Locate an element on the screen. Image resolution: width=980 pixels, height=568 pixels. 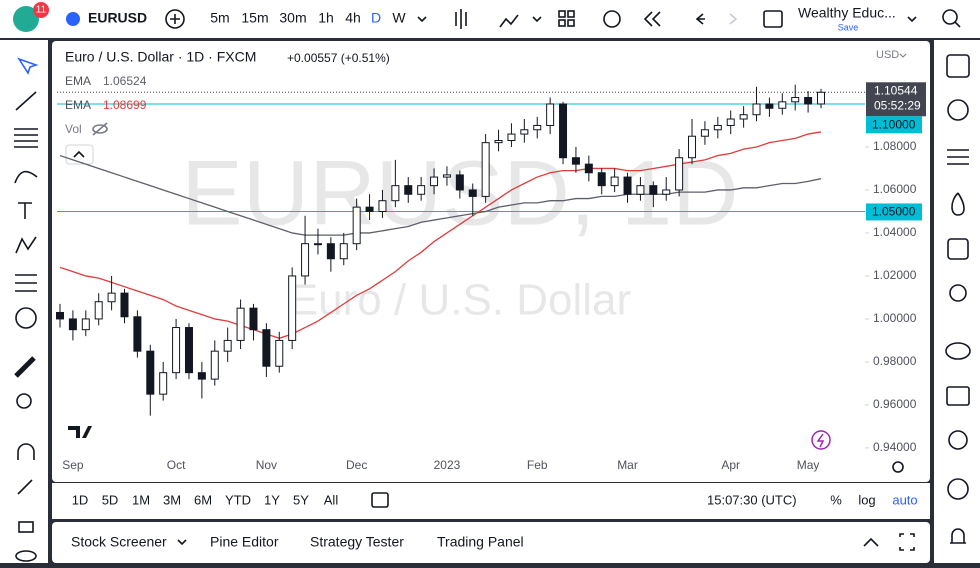
fib-tool is located at coordinates (26, 138).